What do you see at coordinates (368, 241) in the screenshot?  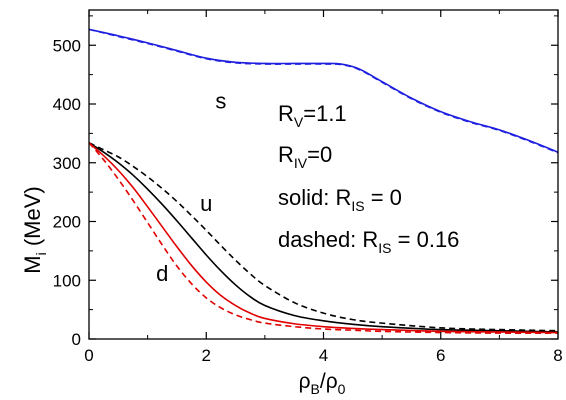 I see `annotation-dashed: dashed: RIS = 0.16` at bounding box center [368, 241].